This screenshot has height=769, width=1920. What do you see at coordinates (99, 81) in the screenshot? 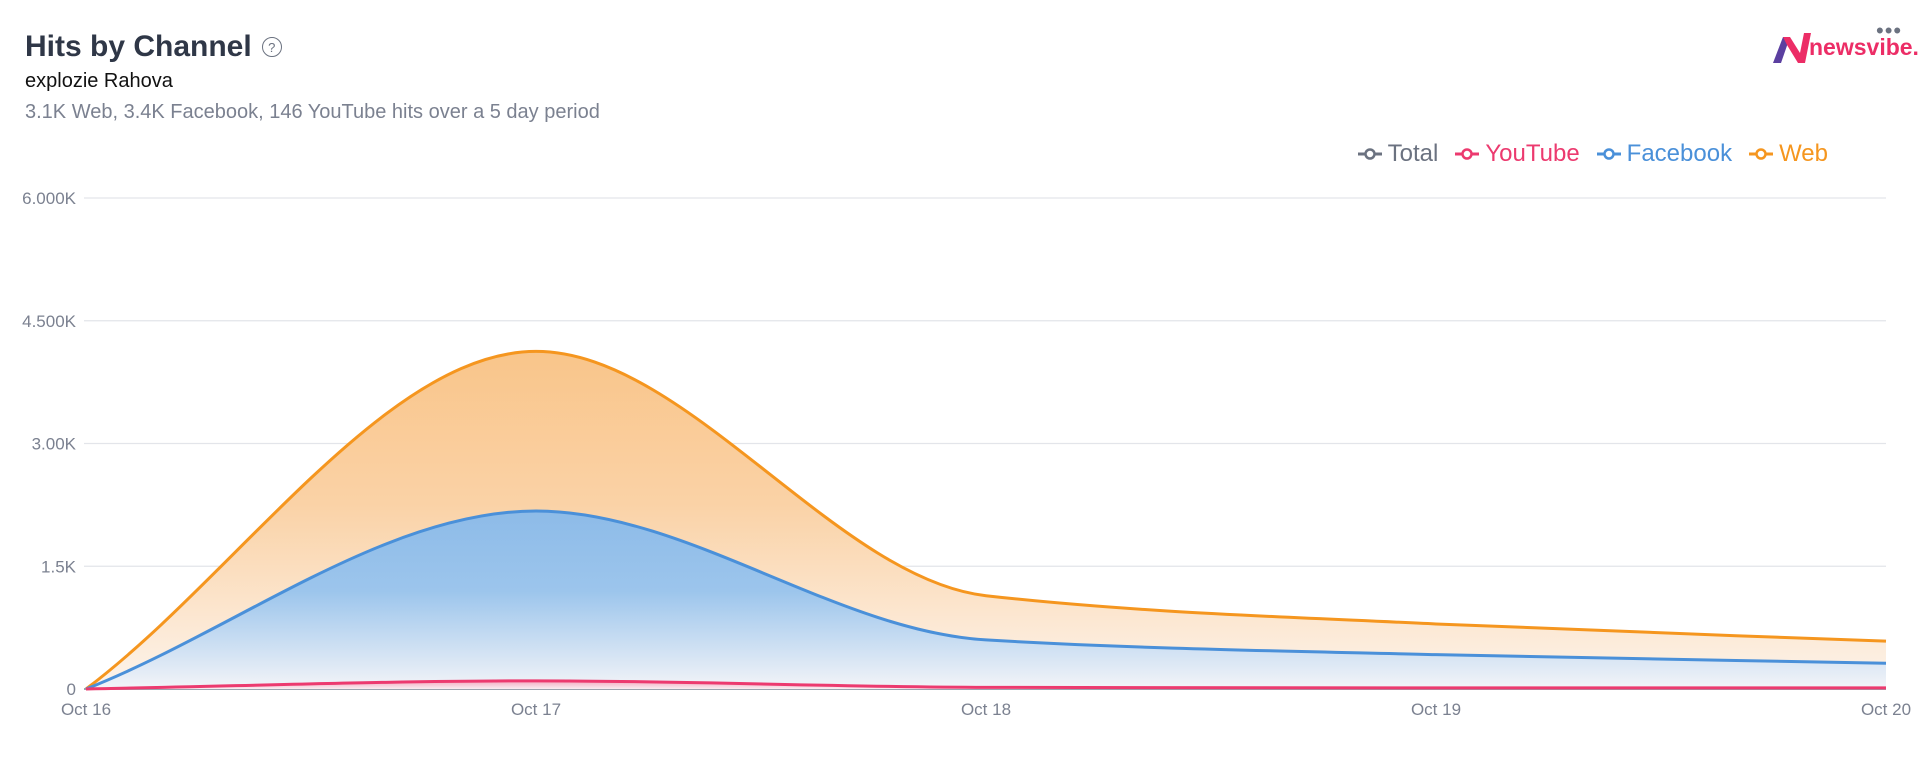
I see `chart-subtitle: explozie Rahova` at bounding box center [99, 81].